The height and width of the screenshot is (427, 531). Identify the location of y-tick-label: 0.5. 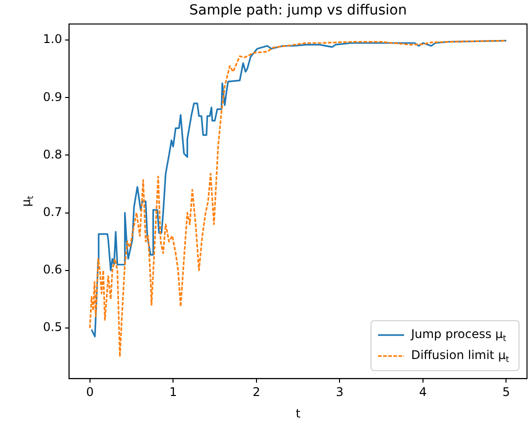
(52, 327).